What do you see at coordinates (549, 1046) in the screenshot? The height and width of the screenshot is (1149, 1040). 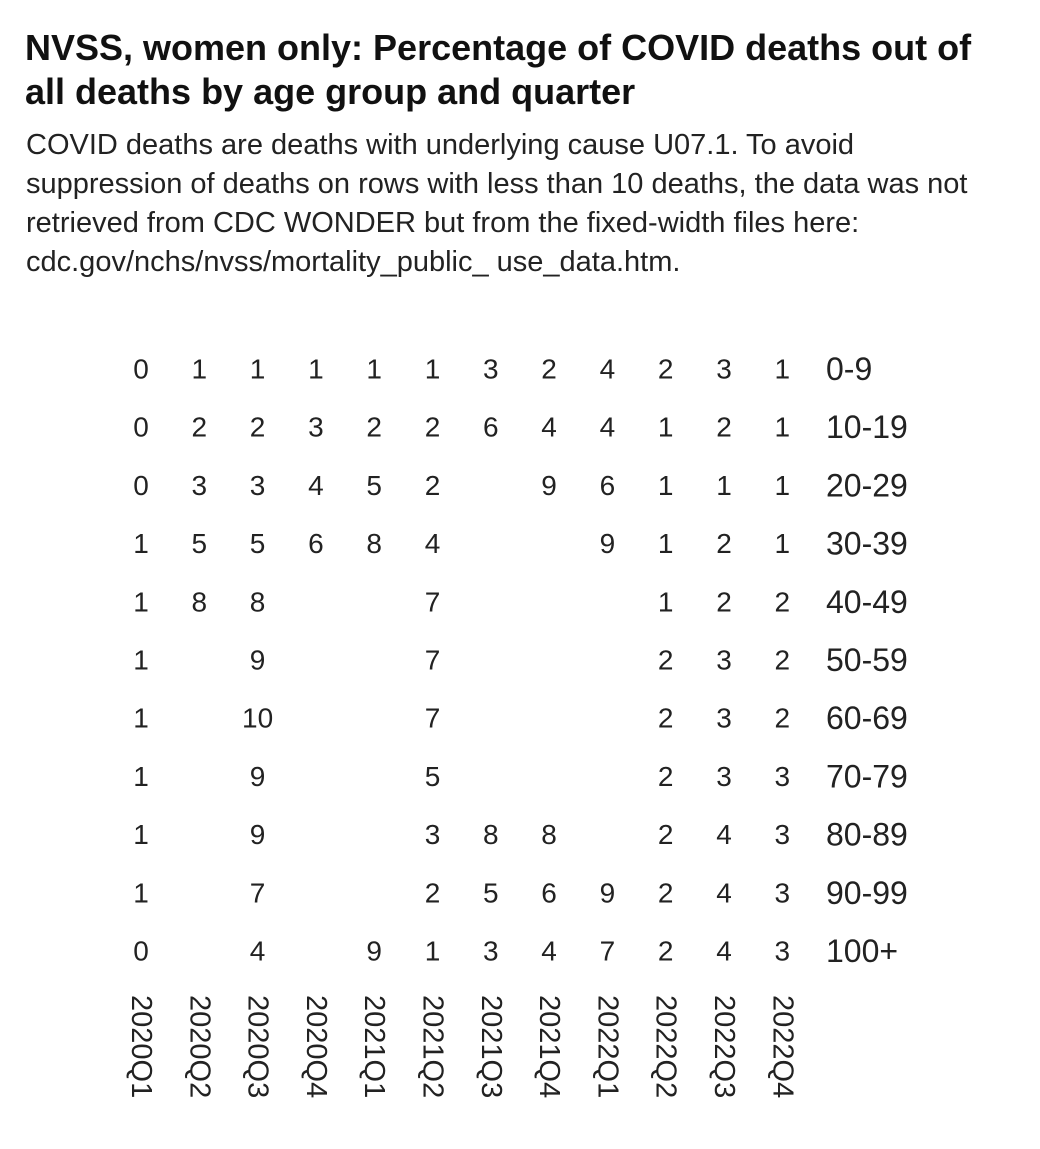 I see `column-label: 2021Q4` at bounding box center [549, 1046].